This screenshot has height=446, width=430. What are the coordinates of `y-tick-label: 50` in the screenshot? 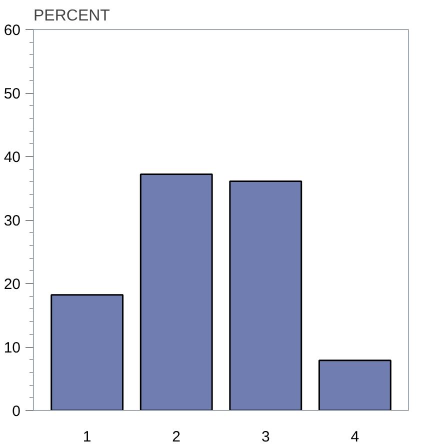 It's located at (12, 94).